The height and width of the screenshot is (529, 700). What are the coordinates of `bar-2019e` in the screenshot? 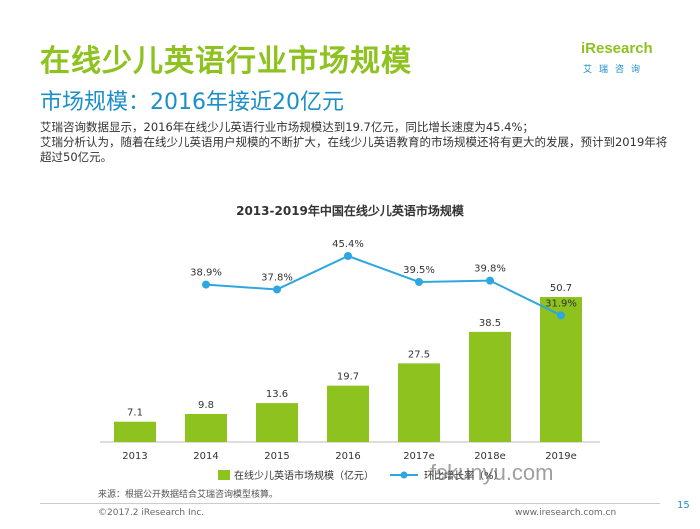 It's located at (561, 369).